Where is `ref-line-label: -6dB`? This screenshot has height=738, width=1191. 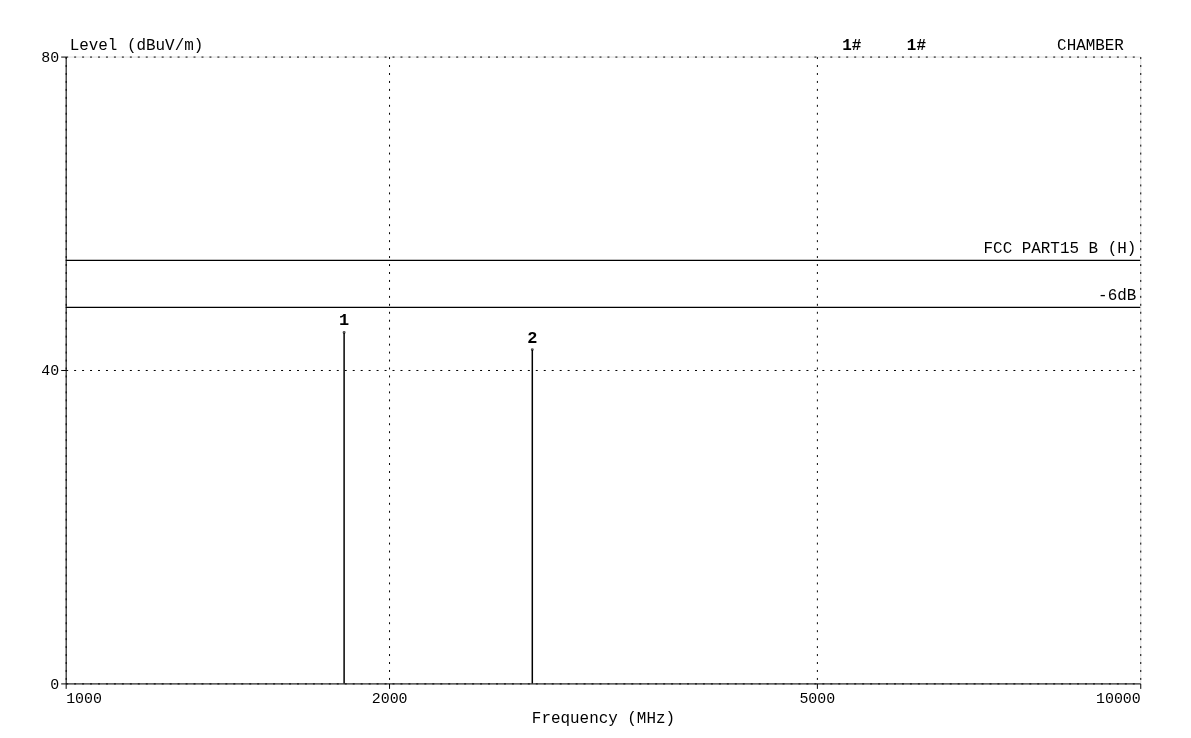
ref-line-label: -6dB is located at coordinates (1117, 296).